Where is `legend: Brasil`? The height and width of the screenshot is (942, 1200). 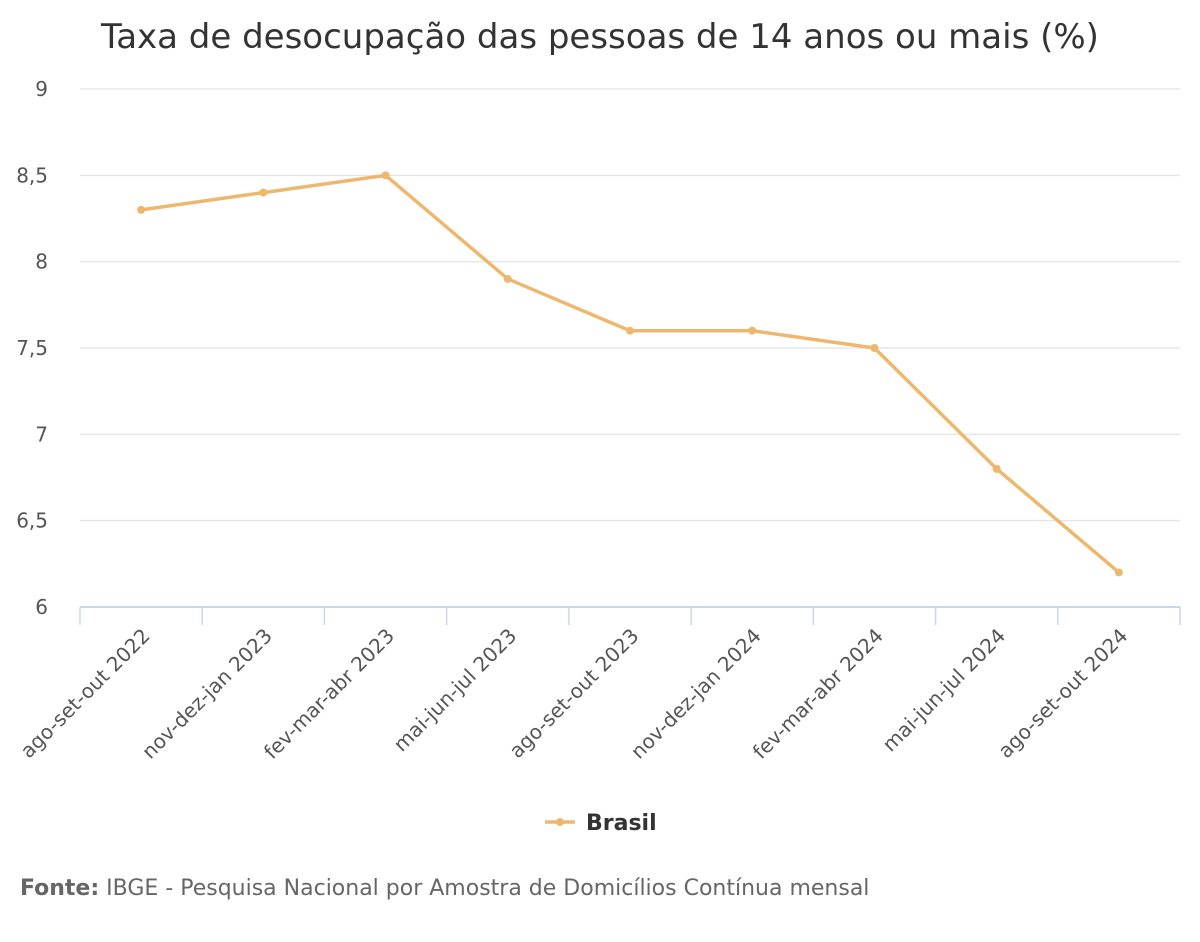 legend: Brasil is located at coordinates (601, 823).